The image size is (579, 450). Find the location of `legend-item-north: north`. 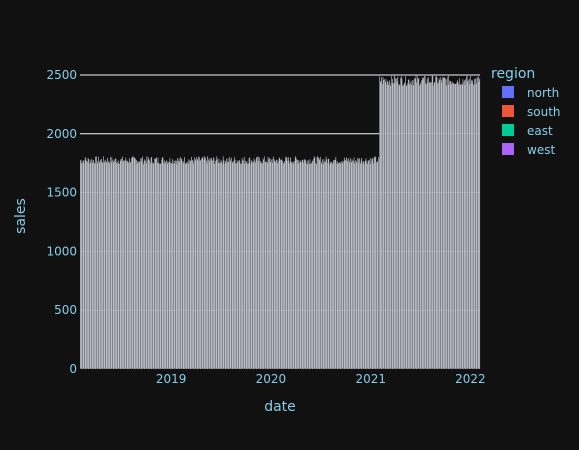

legend-item-north: north is located at coordinates (530, 93).